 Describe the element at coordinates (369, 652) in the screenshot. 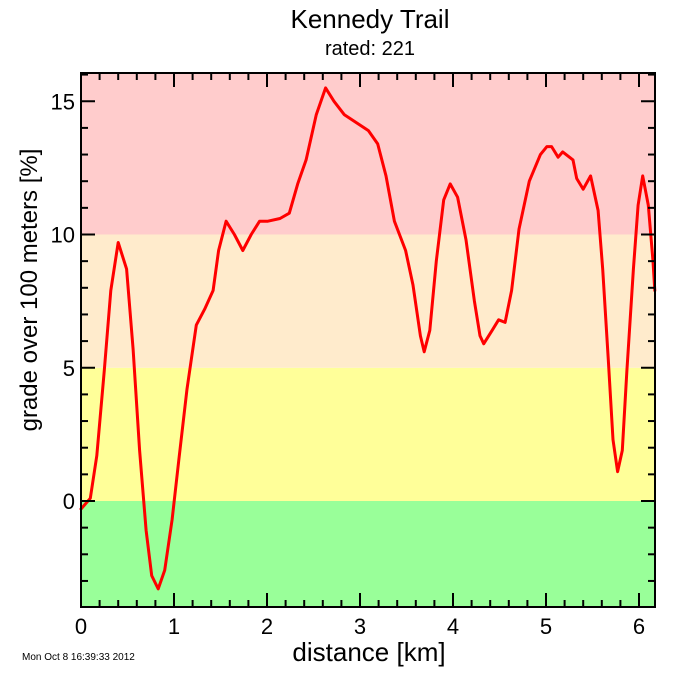

I see `x-axis-label: distance [km]` at that location.